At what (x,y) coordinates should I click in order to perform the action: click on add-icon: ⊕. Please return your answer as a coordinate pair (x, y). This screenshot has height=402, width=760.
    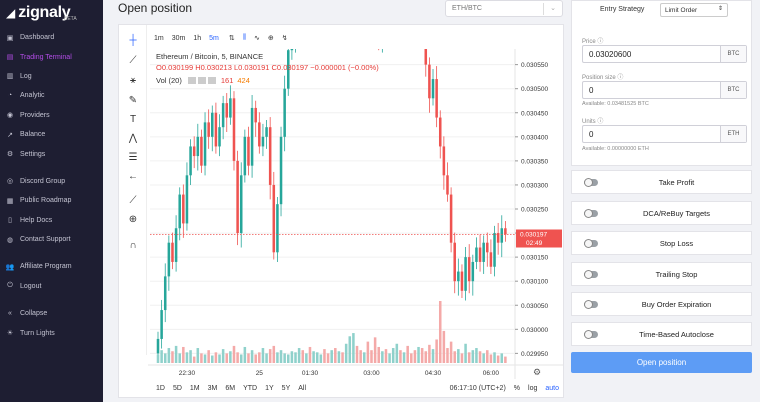
    Looking at the image, I should click on (270, 38).